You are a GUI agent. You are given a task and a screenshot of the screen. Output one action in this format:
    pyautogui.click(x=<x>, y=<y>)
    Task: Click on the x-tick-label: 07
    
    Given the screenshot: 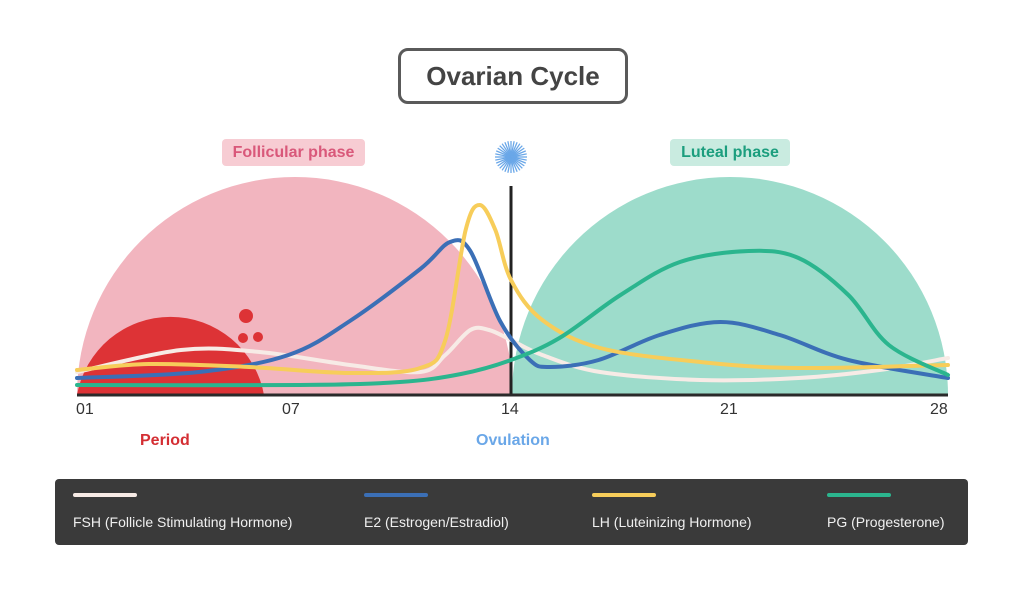 What is the action you would take?
    pyautogui.click(x=291, y=409)
    